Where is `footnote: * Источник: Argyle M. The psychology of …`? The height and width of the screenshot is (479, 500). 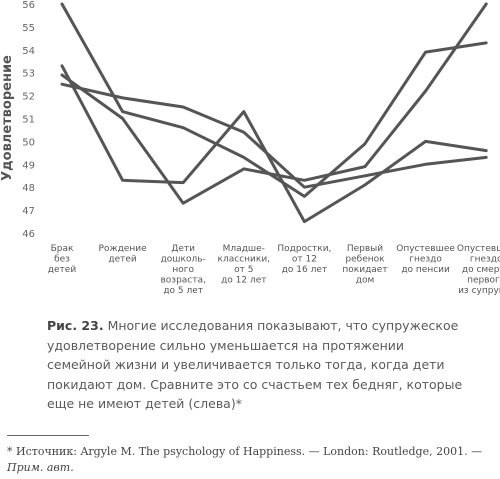
footnote: * Источник: Argyle M. The psychology of … is located at coordinates (252, 460).